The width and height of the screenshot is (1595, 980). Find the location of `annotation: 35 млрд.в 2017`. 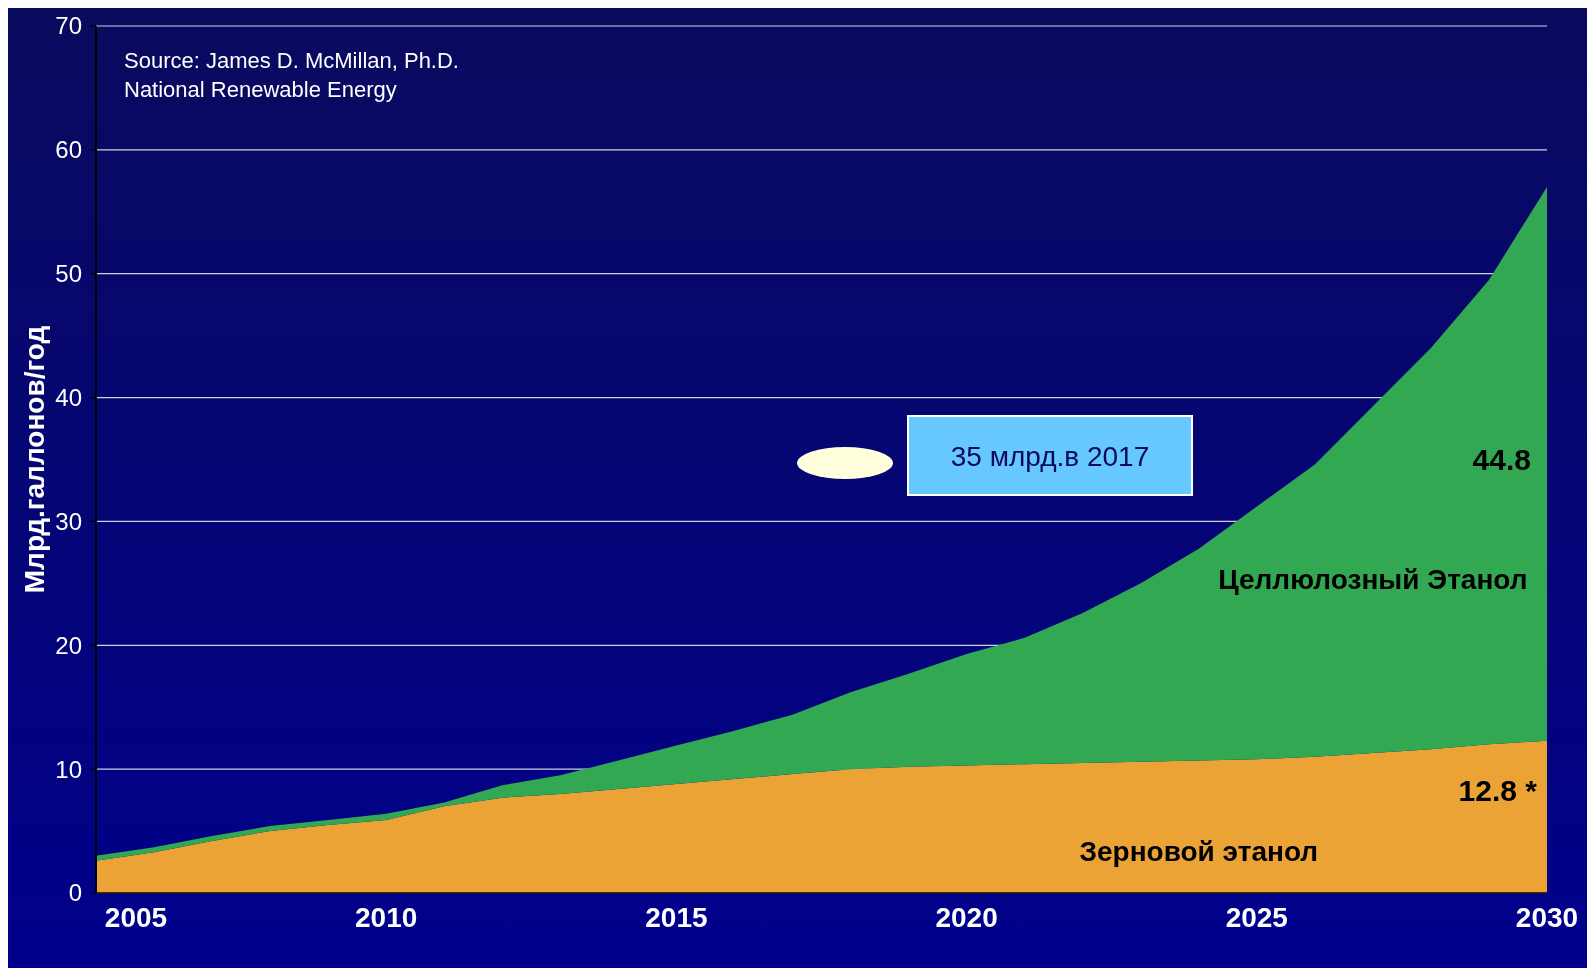

annotation: 35 млрд.в 2017 is located at coordinates (1050, 456).